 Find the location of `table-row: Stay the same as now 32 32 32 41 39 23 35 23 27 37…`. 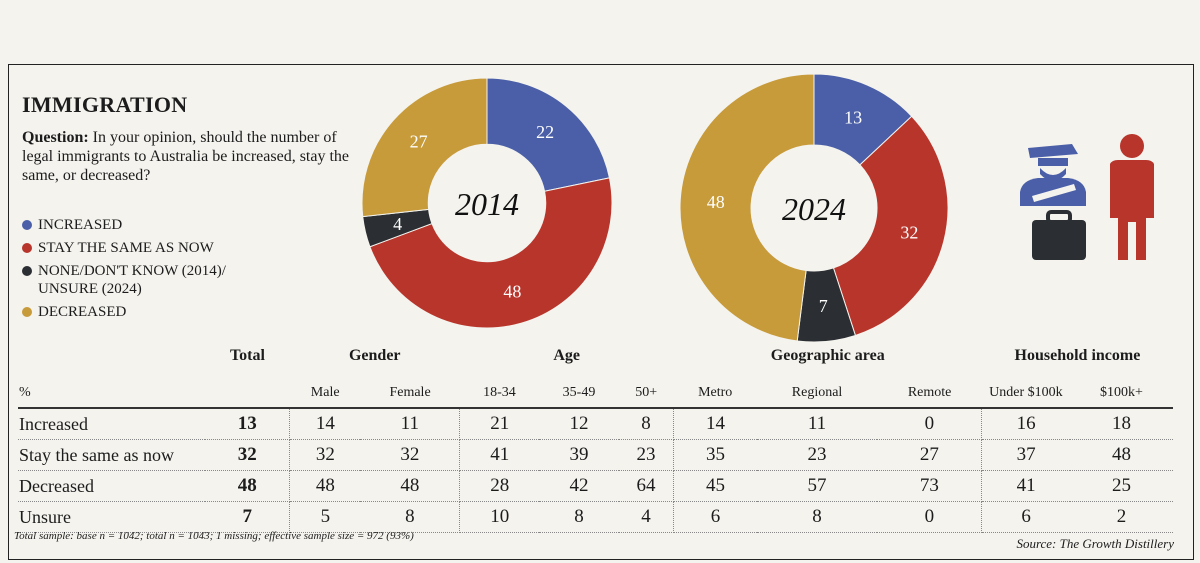

table-row: Stay the same as now 32 32 32 41 39 23 35 23 27 37… is located at coordinates (595, 455).